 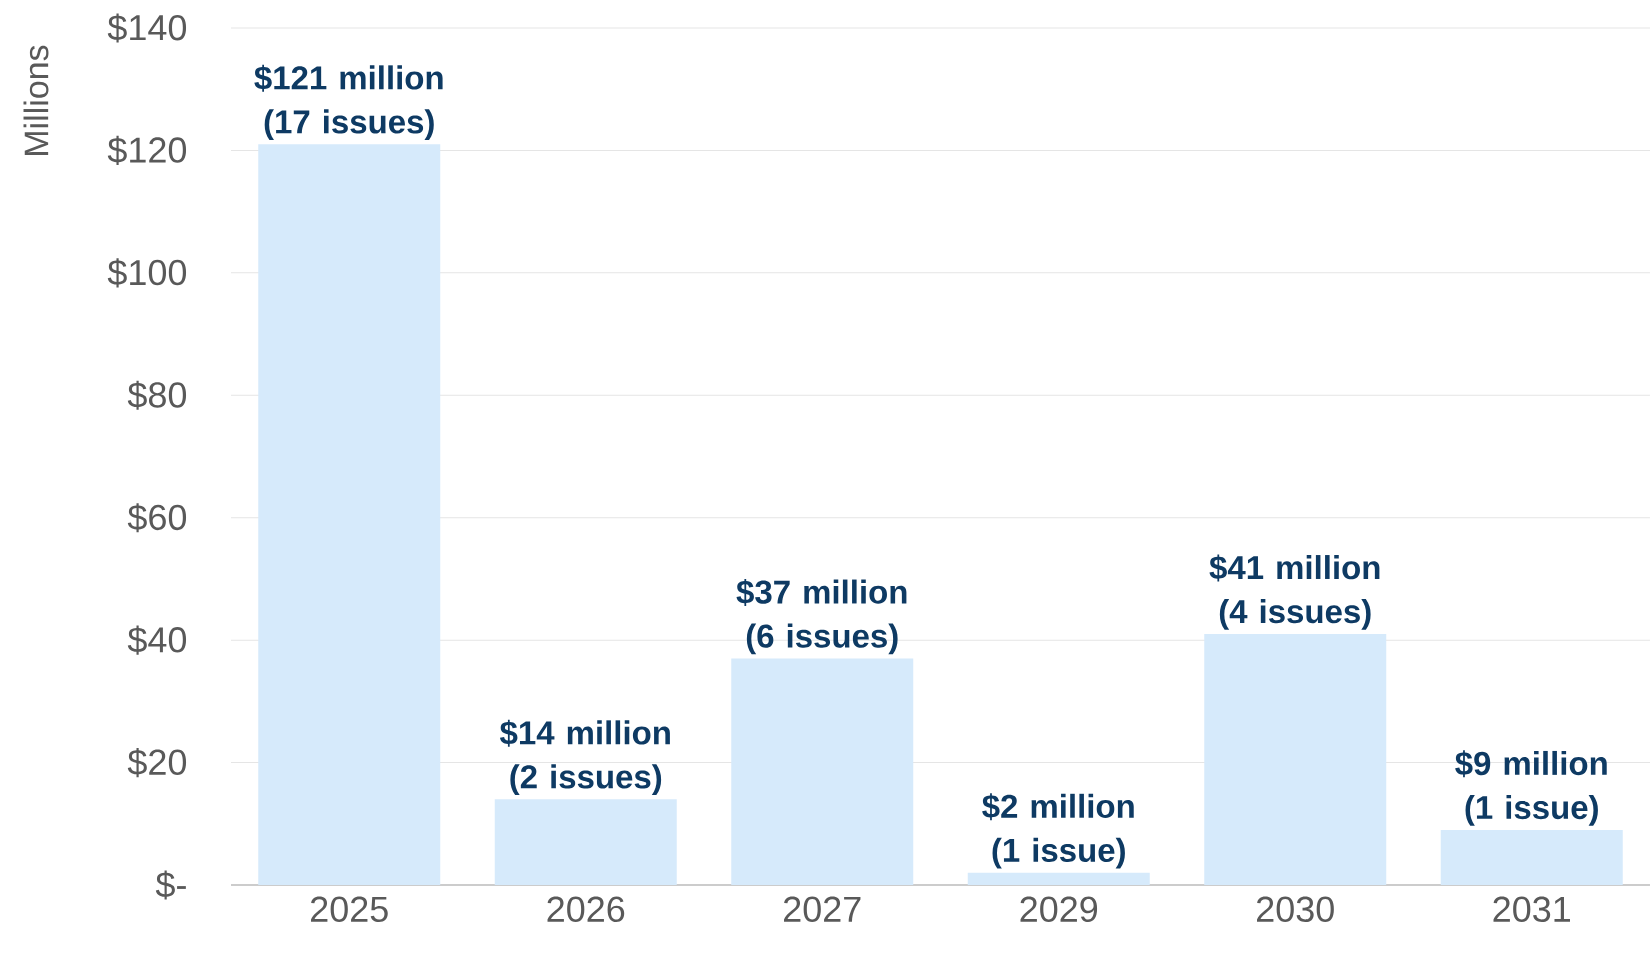 What do you see at coordinates (584, 757) in the screenshot?
I see `annotation: $14 million (2 issues)` at bounding box center [584, 757].